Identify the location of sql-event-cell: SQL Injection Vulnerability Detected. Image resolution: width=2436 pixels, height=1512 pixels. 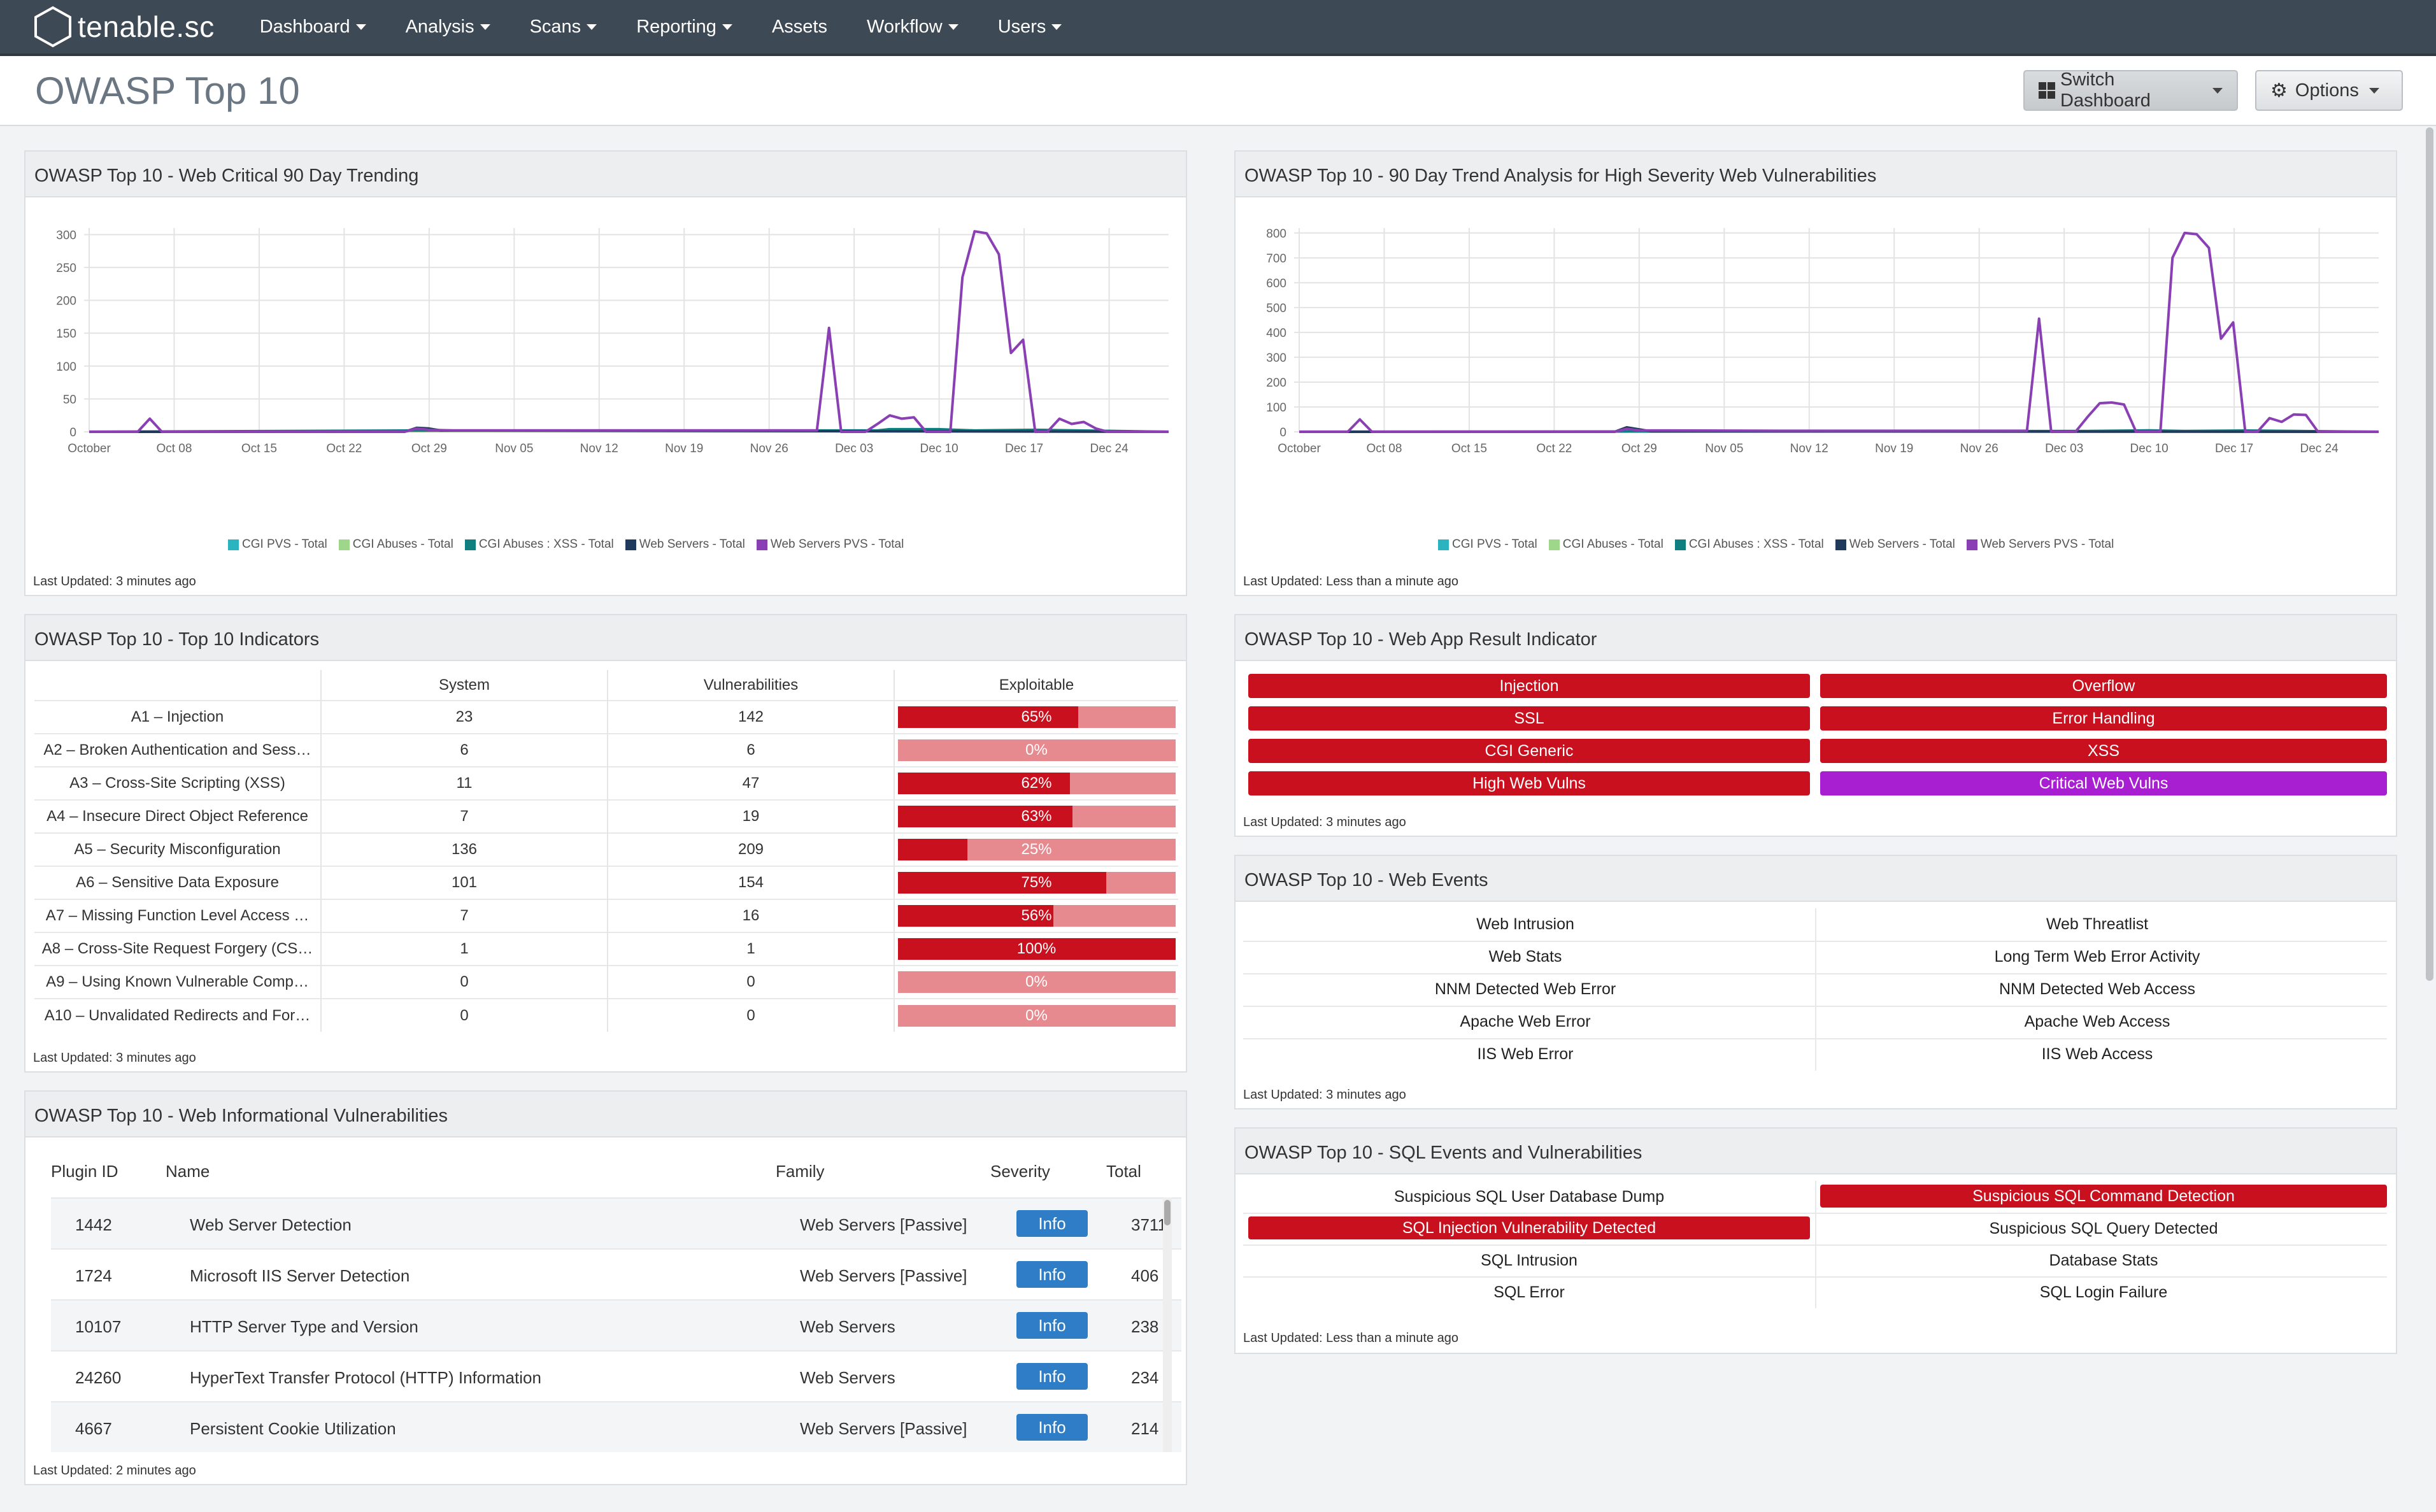
(1529, 1227).